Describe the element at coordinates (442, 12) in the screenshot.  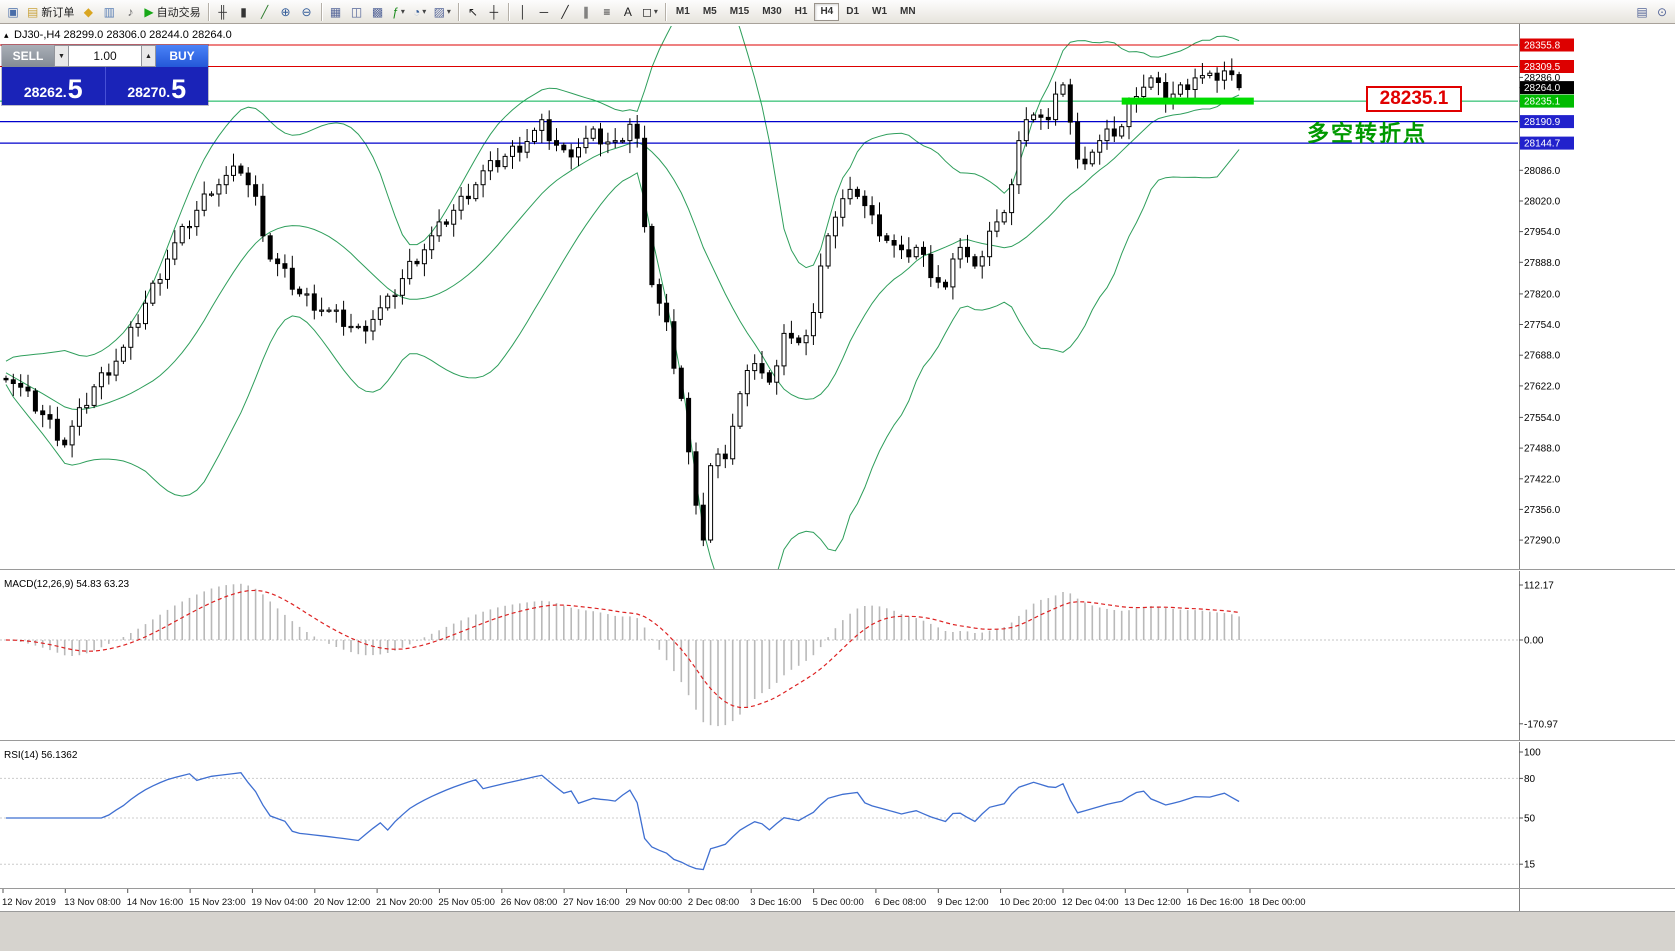
I see `templates-button: ▨ ▾` at that location.